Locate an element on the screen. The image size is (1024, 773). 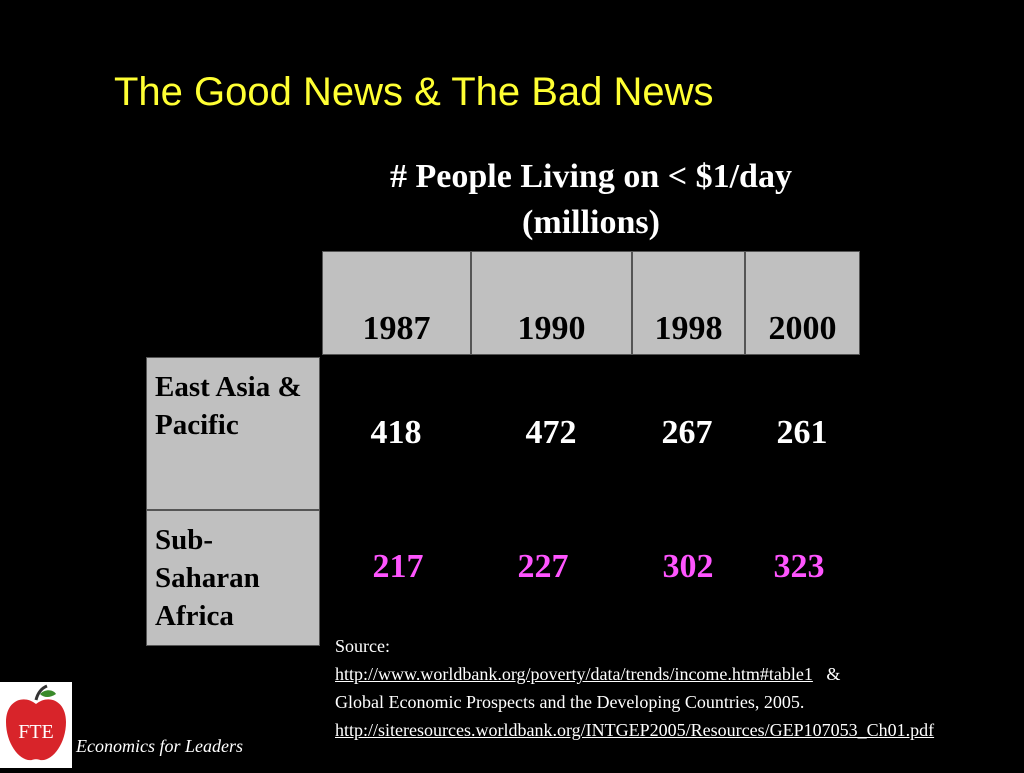
year-header-1998: 1998 is located at coordinates (688, 303).